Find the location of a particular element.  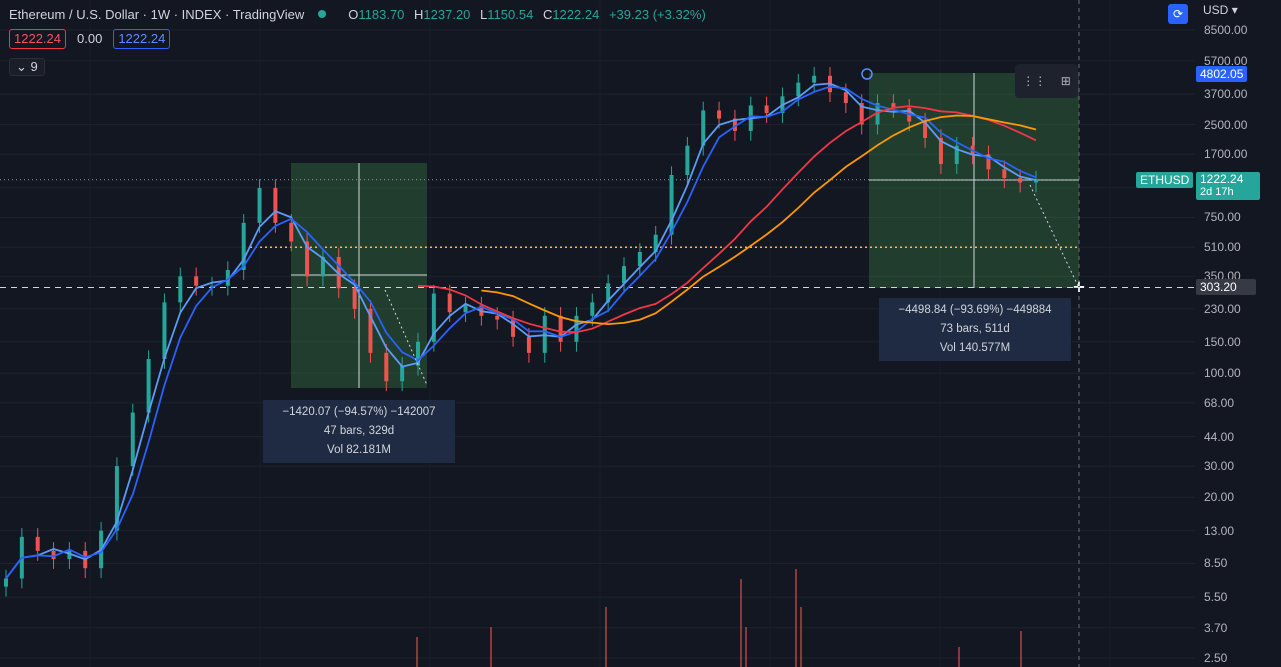

price-tick-label: 2.50 is located at coordinates (1216, 658).